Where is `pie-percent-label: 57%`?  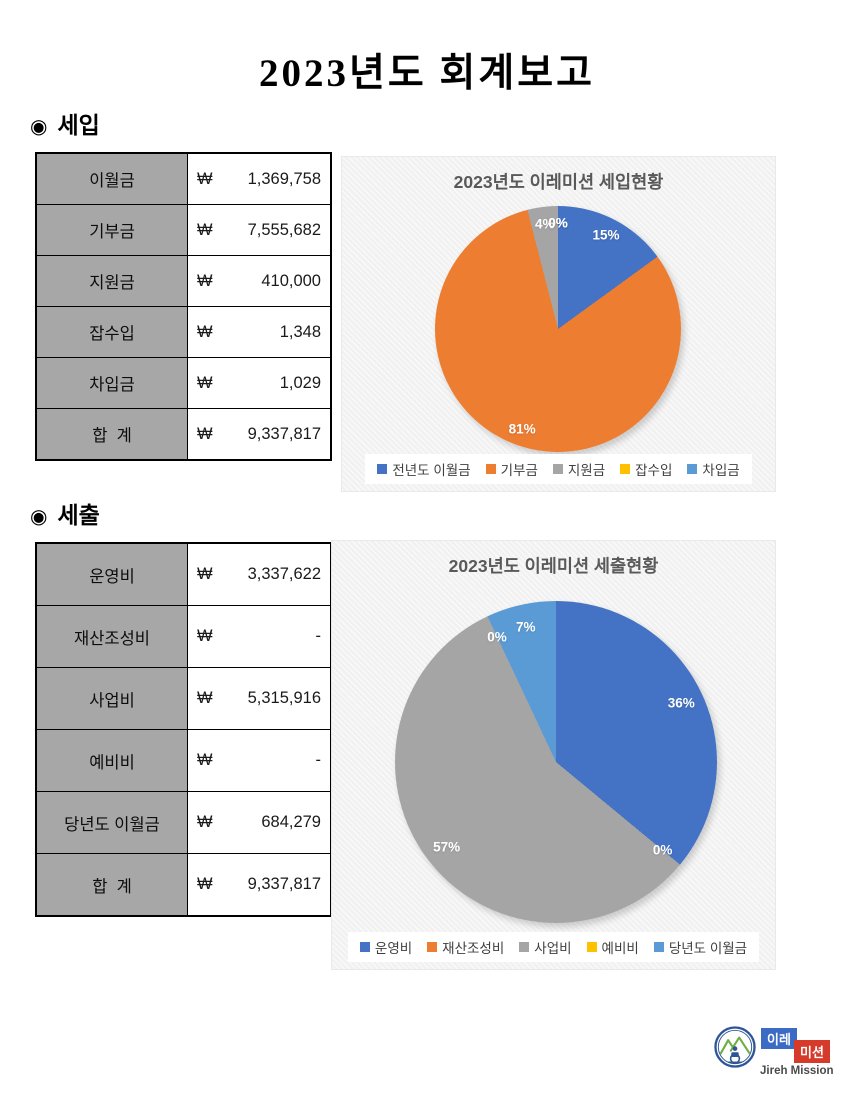 pie-percent-label: 57% is located at coordinates (447, 847).